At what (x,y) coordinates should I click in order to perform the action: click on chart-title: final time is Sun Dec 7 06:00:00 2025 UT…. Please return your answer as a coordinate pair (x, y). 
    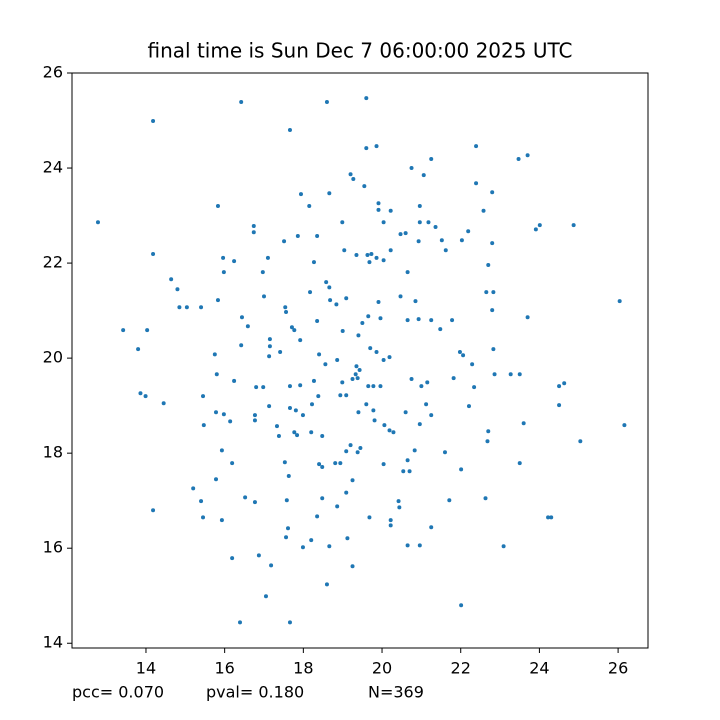
    Looking at the image, I should click on (360, 51).